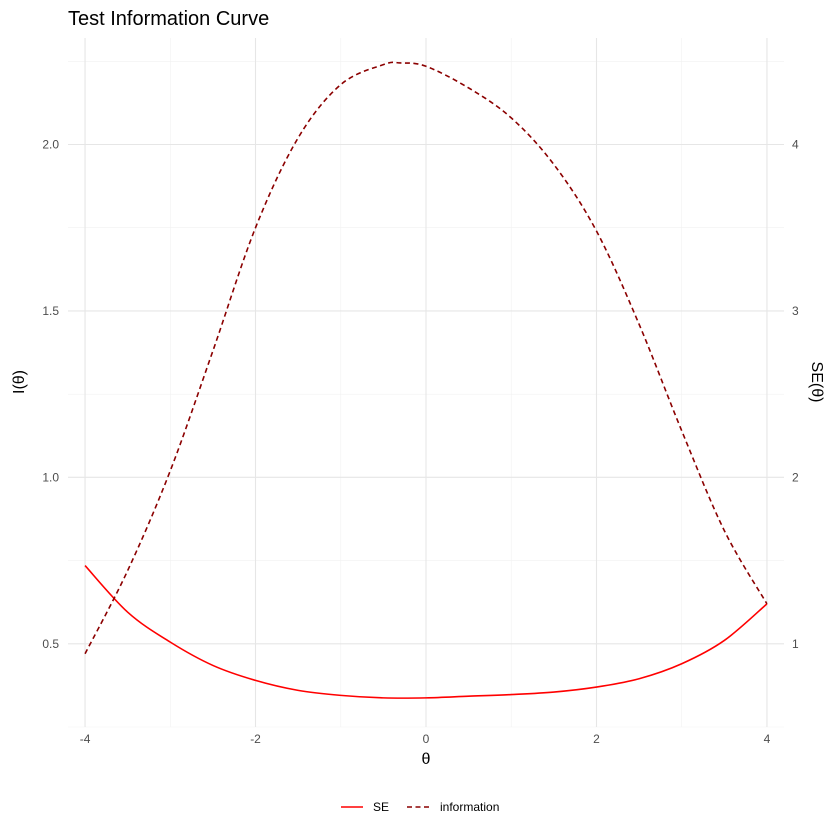 The height and width of the screenshot is (840, 840). Describe the element at coordinates (420, 807) in the screenshot. I see `legend: SE information` at that location.